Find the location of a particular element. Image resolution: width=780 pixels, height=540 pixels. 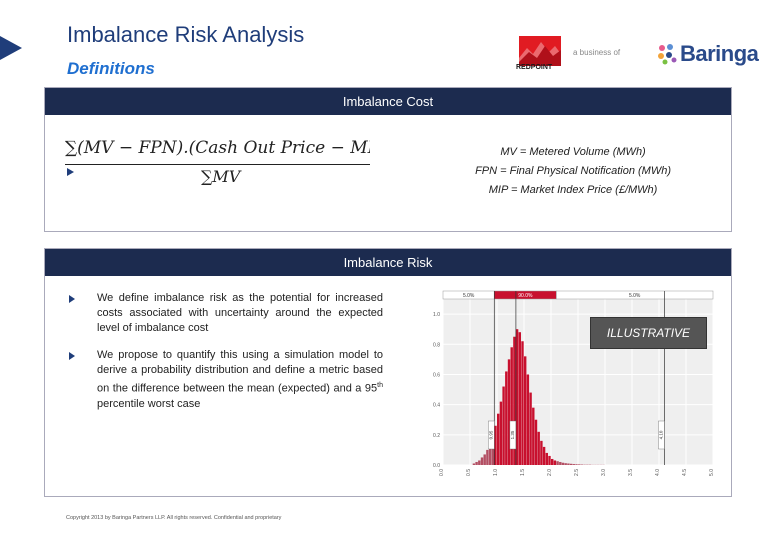

formula-denominator: ∑MV is located at coordinates (221, 176).